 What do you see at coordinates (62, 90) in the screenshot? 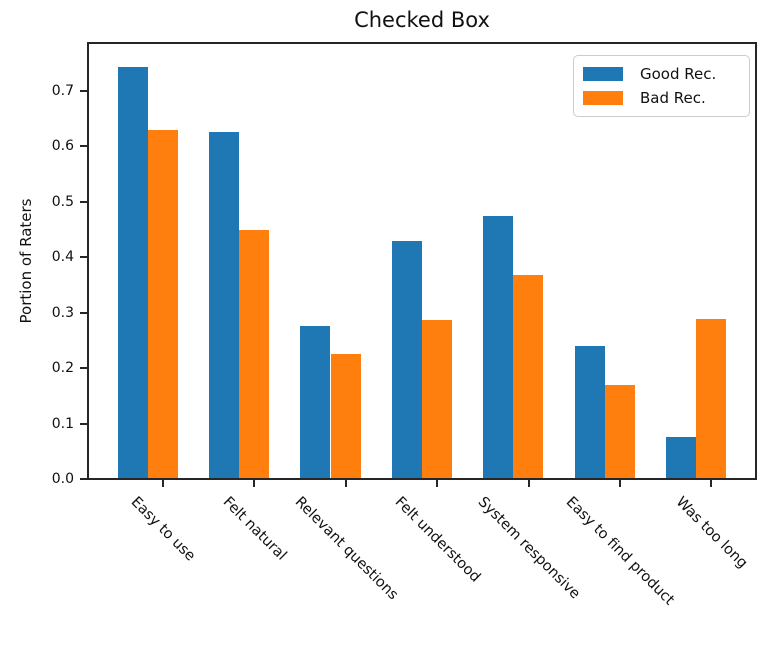
I see `y-tick-label: 0.7` at bounding box center [62, 90].